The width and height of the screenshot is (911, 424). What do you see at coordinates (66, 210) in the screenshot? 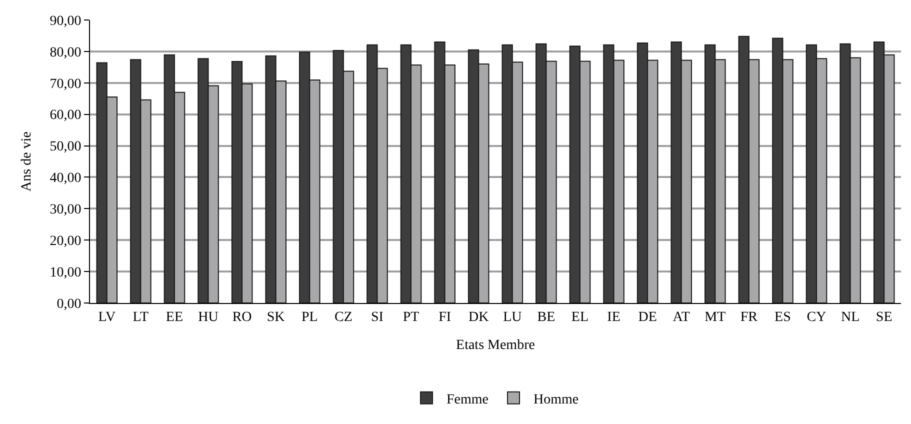
I see `y-tick-label: 30,00` at bounding box center [66, 210].